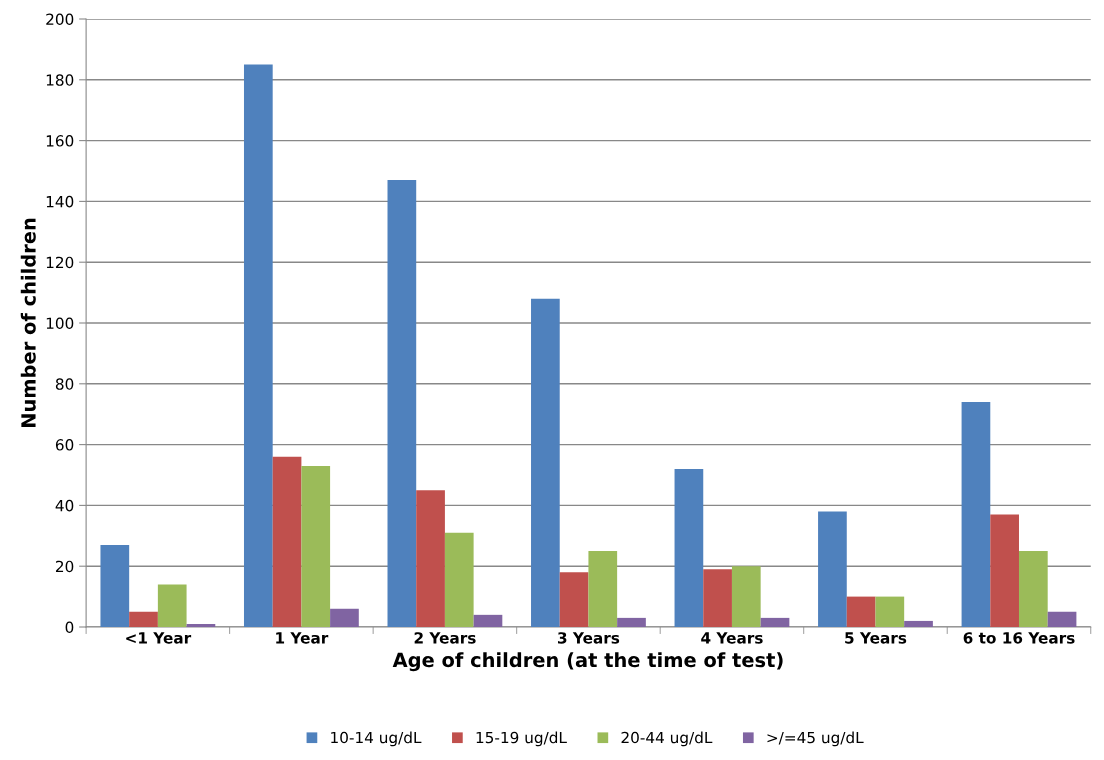  Describe the element at coordinates (60, 262) in the screenshot. I see `y-tick-label: 120` at that location.